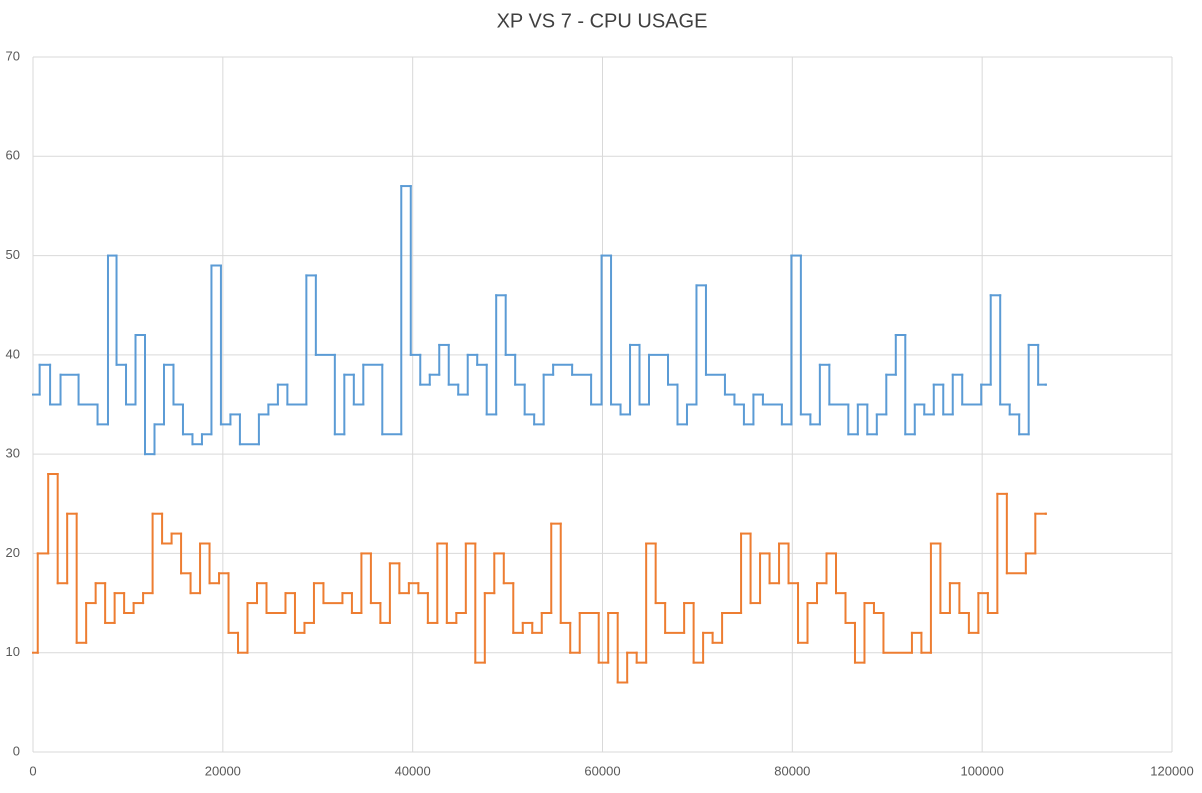 The image size is (1202, 793). What do you see at coordinates (13, 651) in the screenshot?
I see `y-tick-label: 10` at bounding box center [13, 651].